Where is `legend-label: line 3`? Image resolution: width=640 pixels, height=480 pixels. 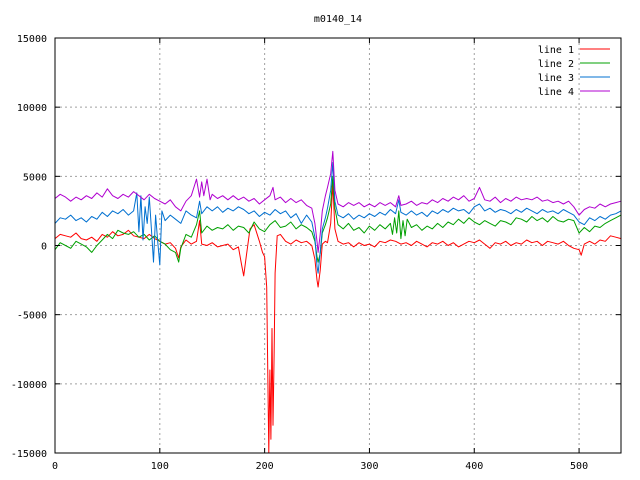
legend-label: line 3 is located at coordinates (556, 78).